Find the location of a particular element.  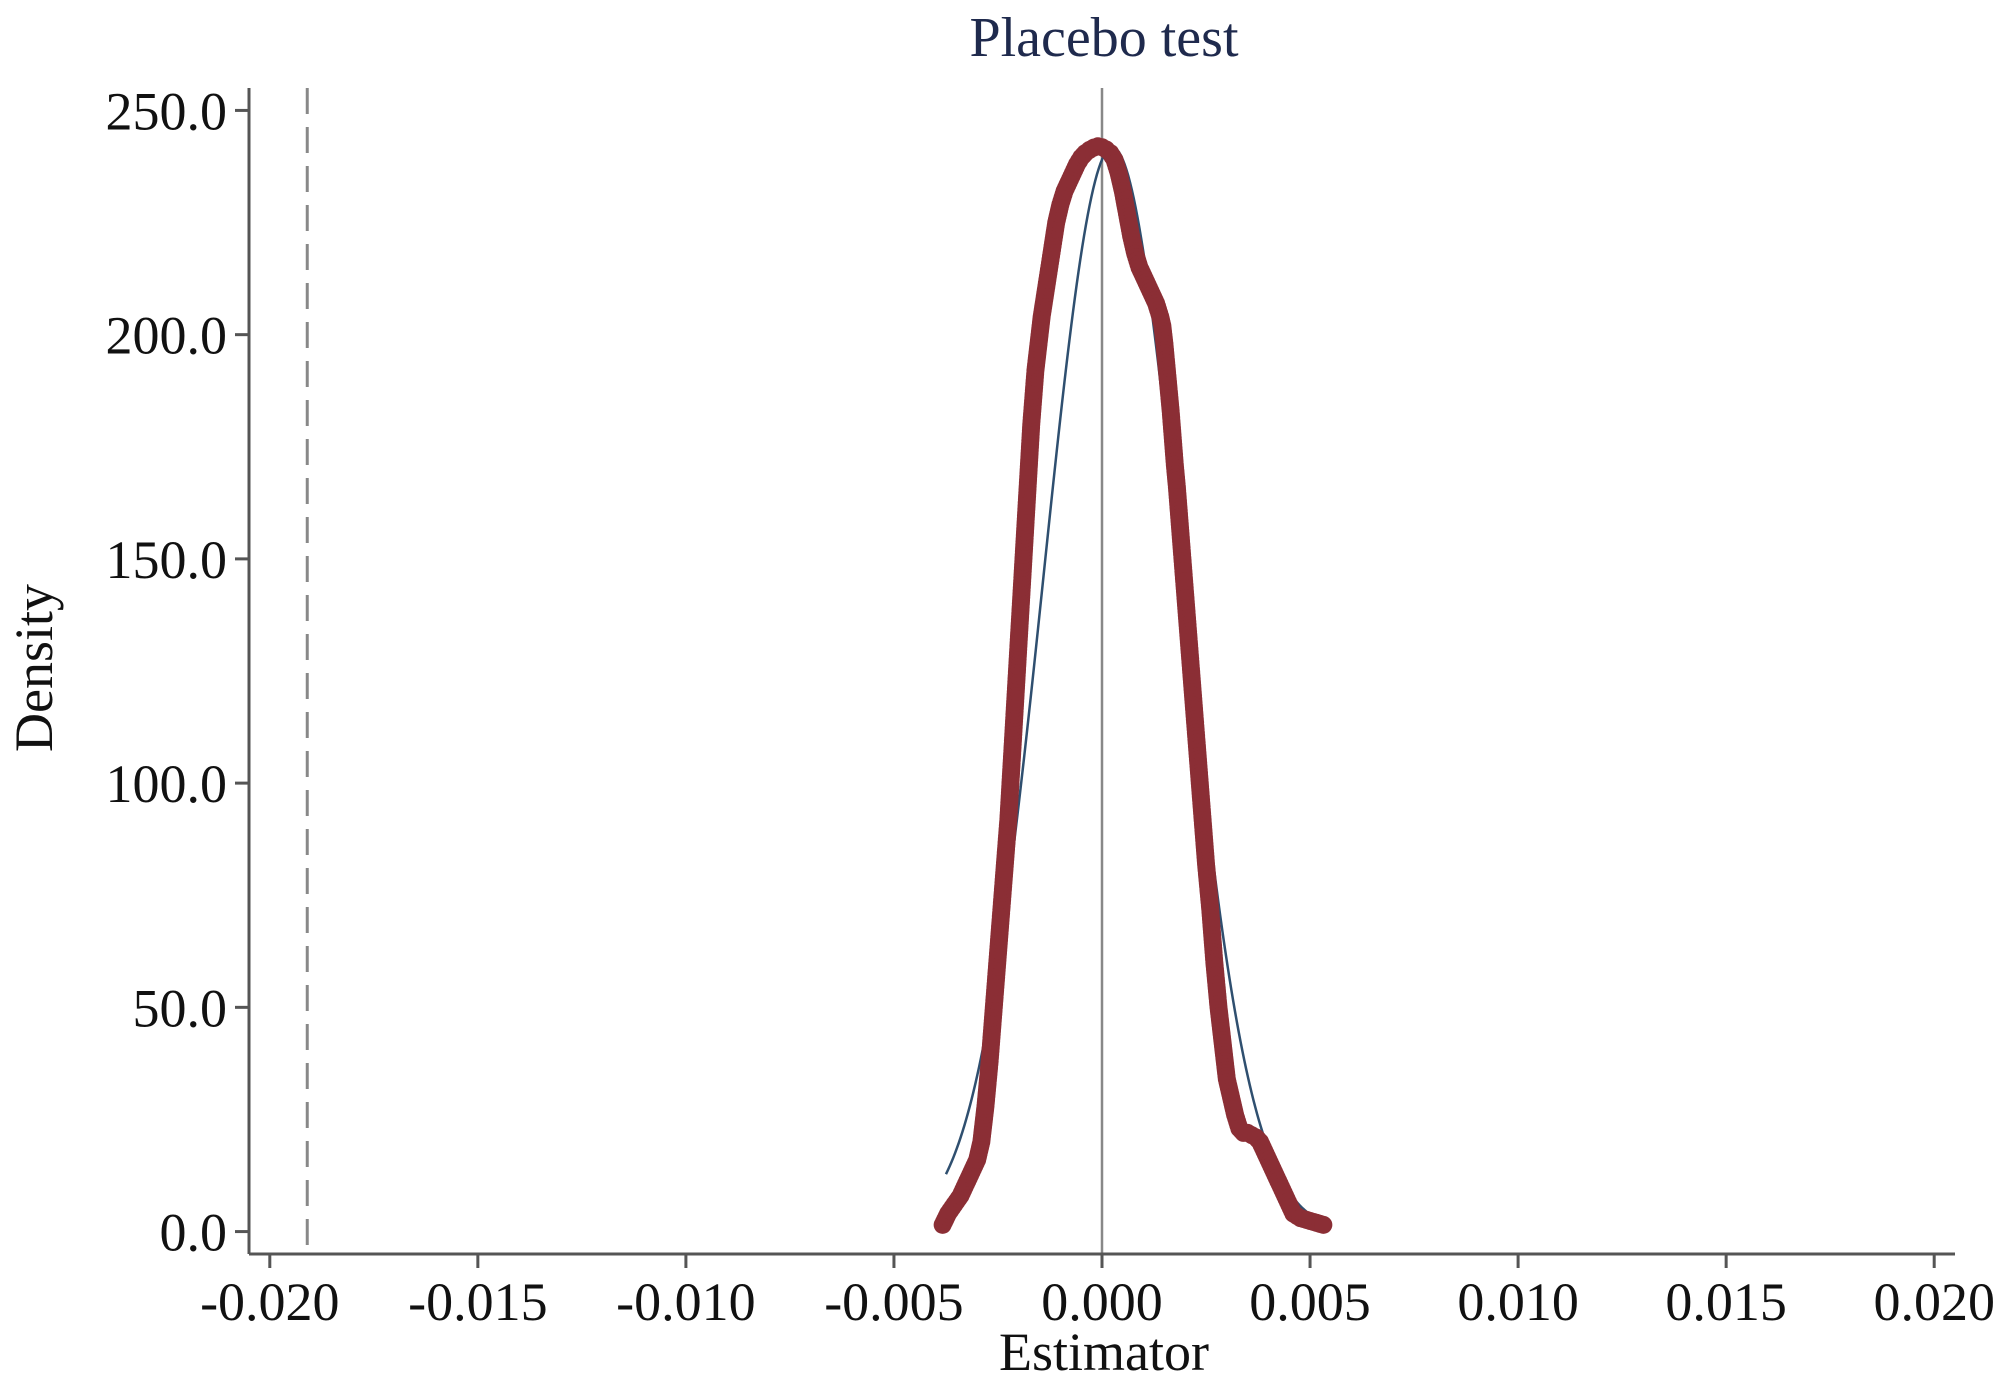

x-tick-label: -0.015 is located at coordinates (477, 1302).